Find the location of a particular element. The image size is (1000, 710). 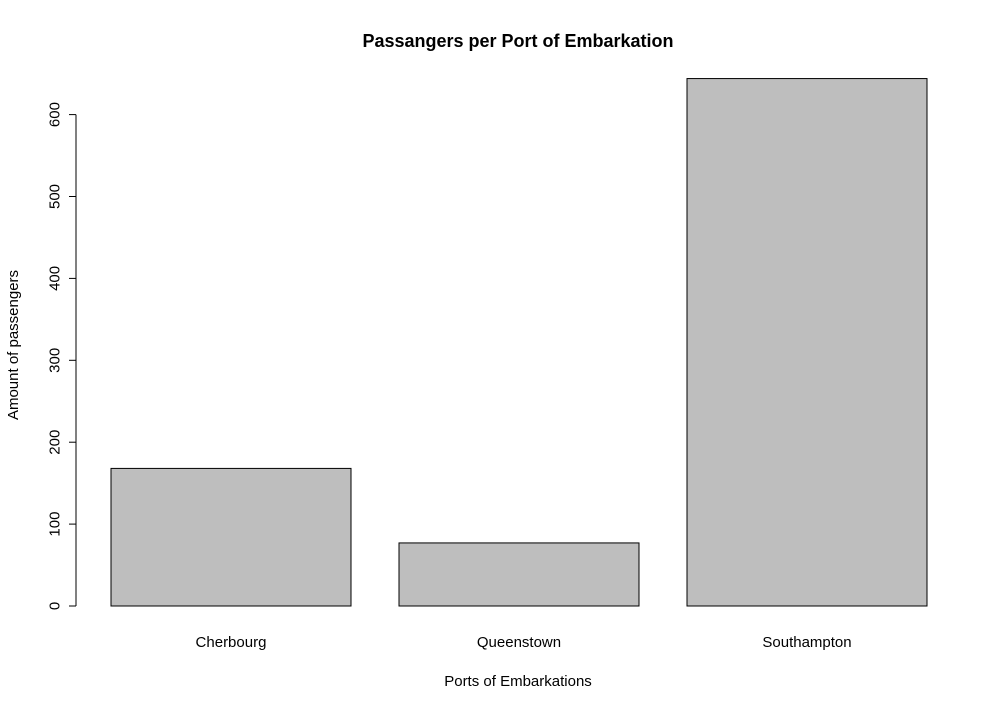

y-tick-label: 100 is located at coordinates (54, 524).